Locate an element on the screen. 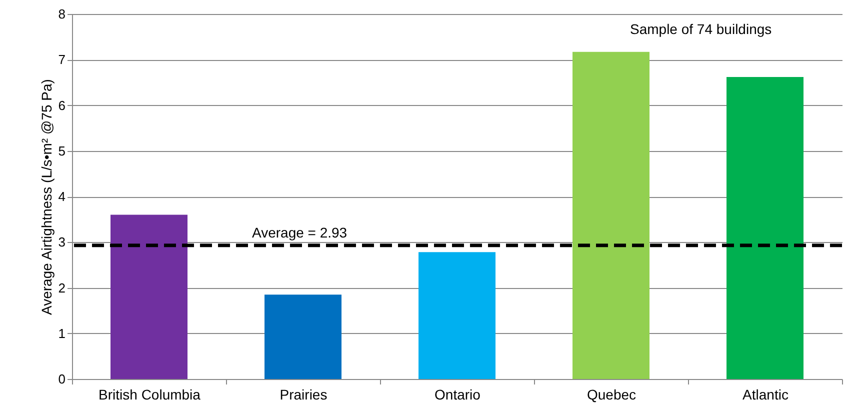  y-tick-label: 8 is located at coordinates (62, 14).